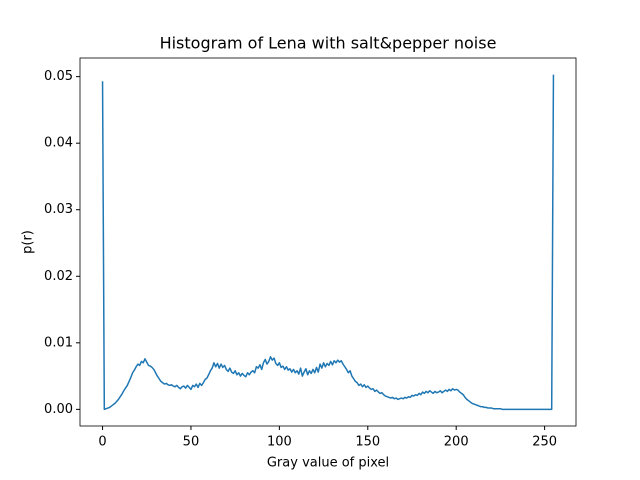 This screenshot has width=640, height=480. Describe the element at coordinates (28, 242) in the screenshot. I see `y-axis-label: p(r)` at that location.